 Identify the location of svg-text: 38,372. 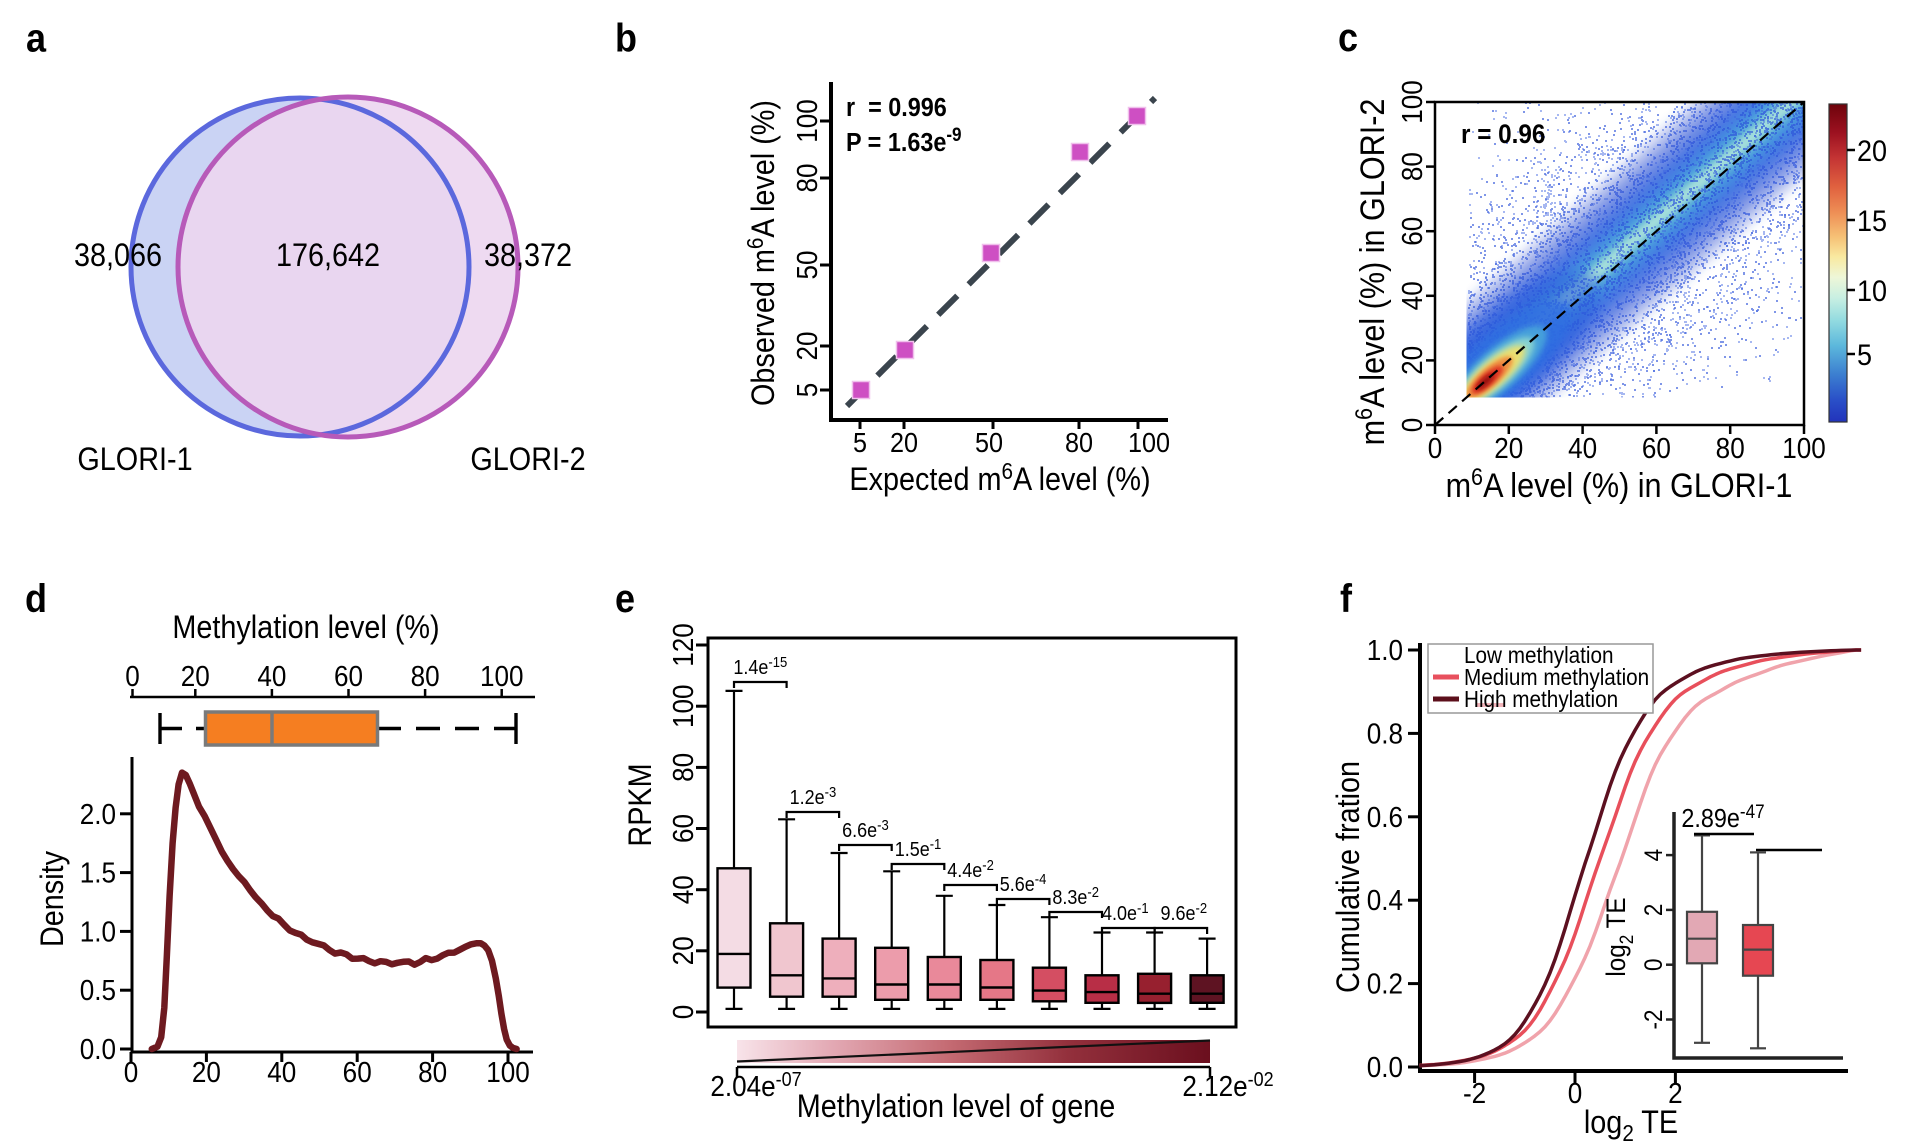
(528, 256).